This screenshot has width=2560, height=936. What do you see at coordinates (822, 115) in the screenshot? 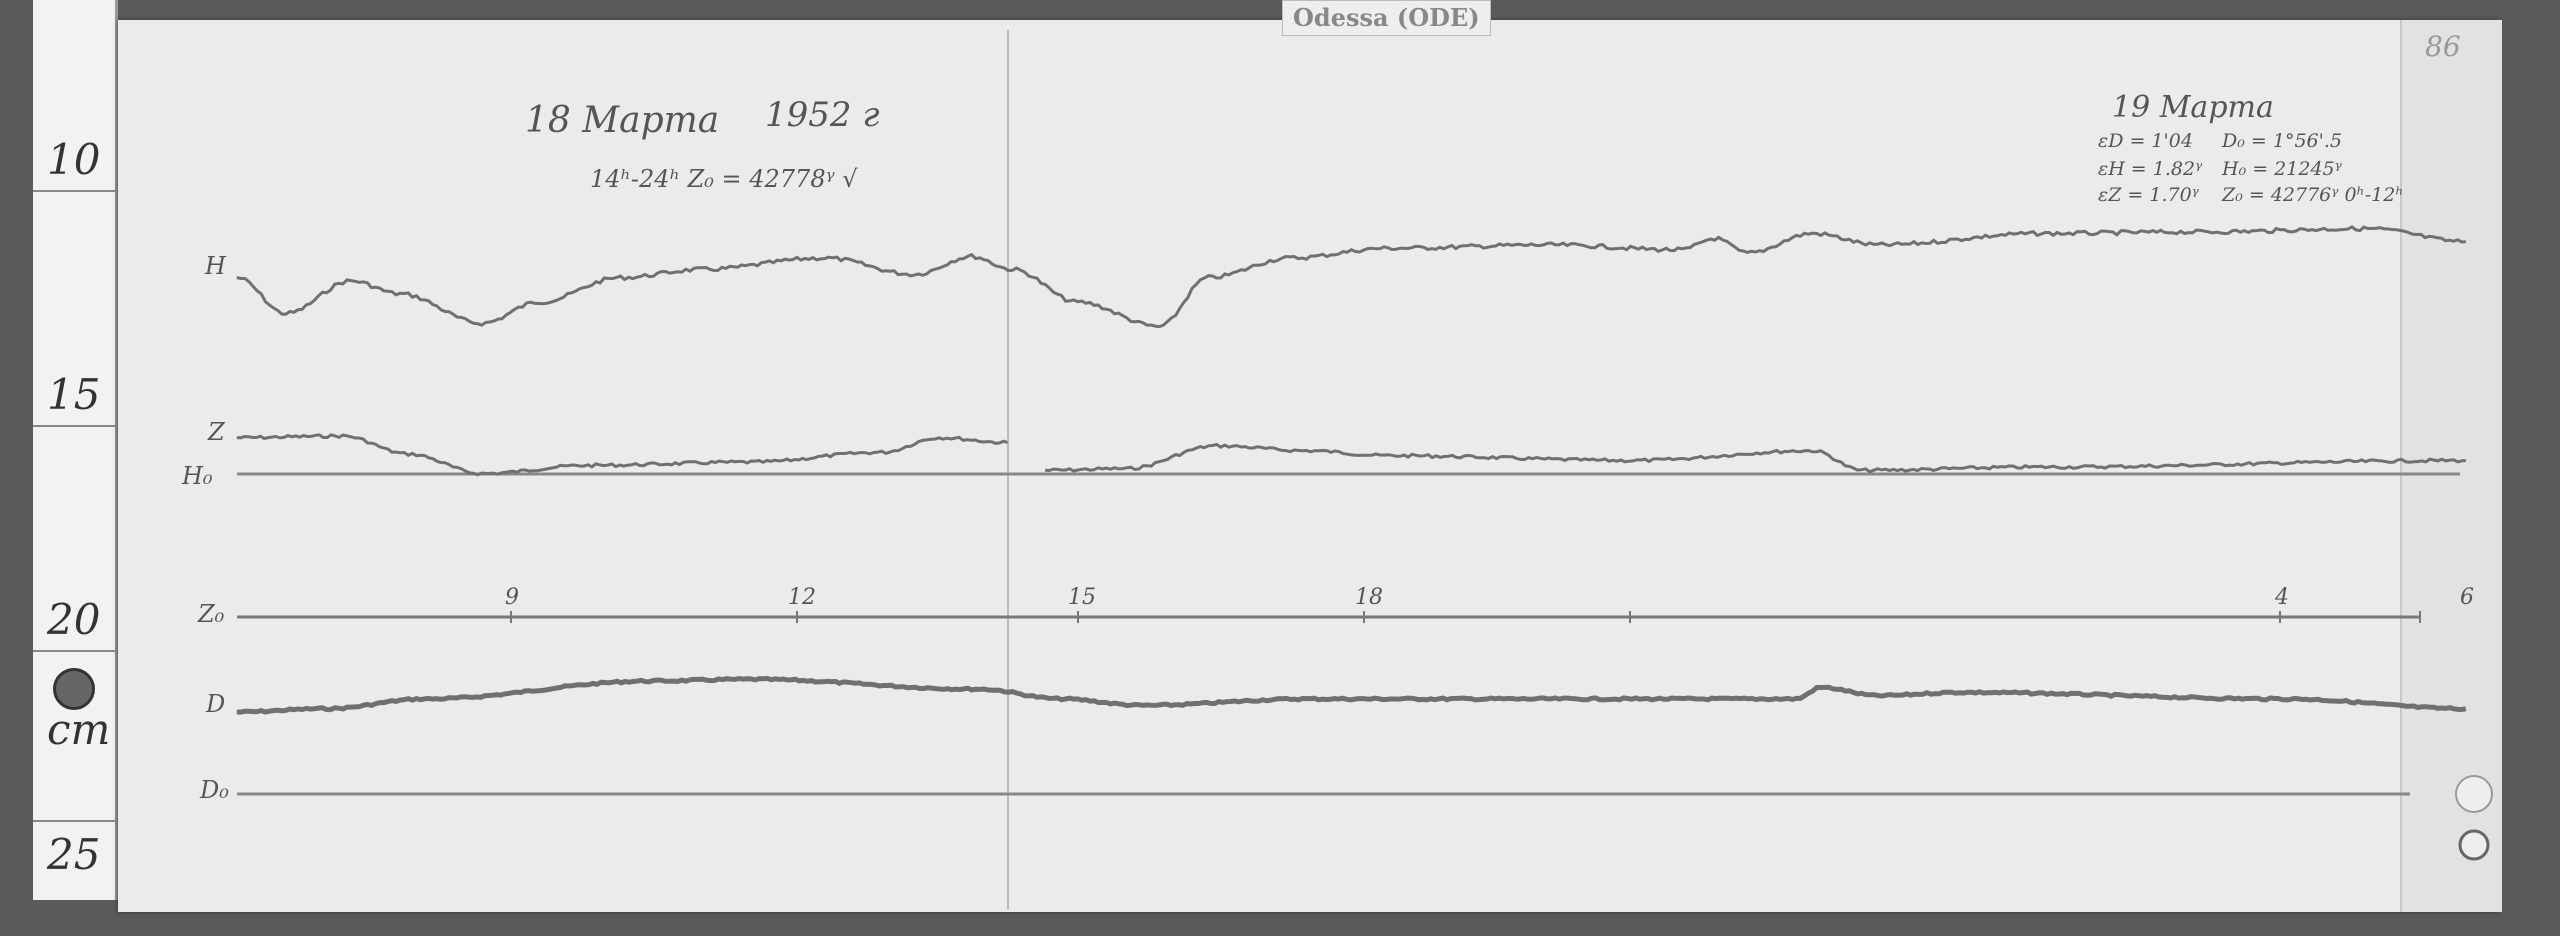
I see `year: 1952 г` at bounding box center [822, 115].